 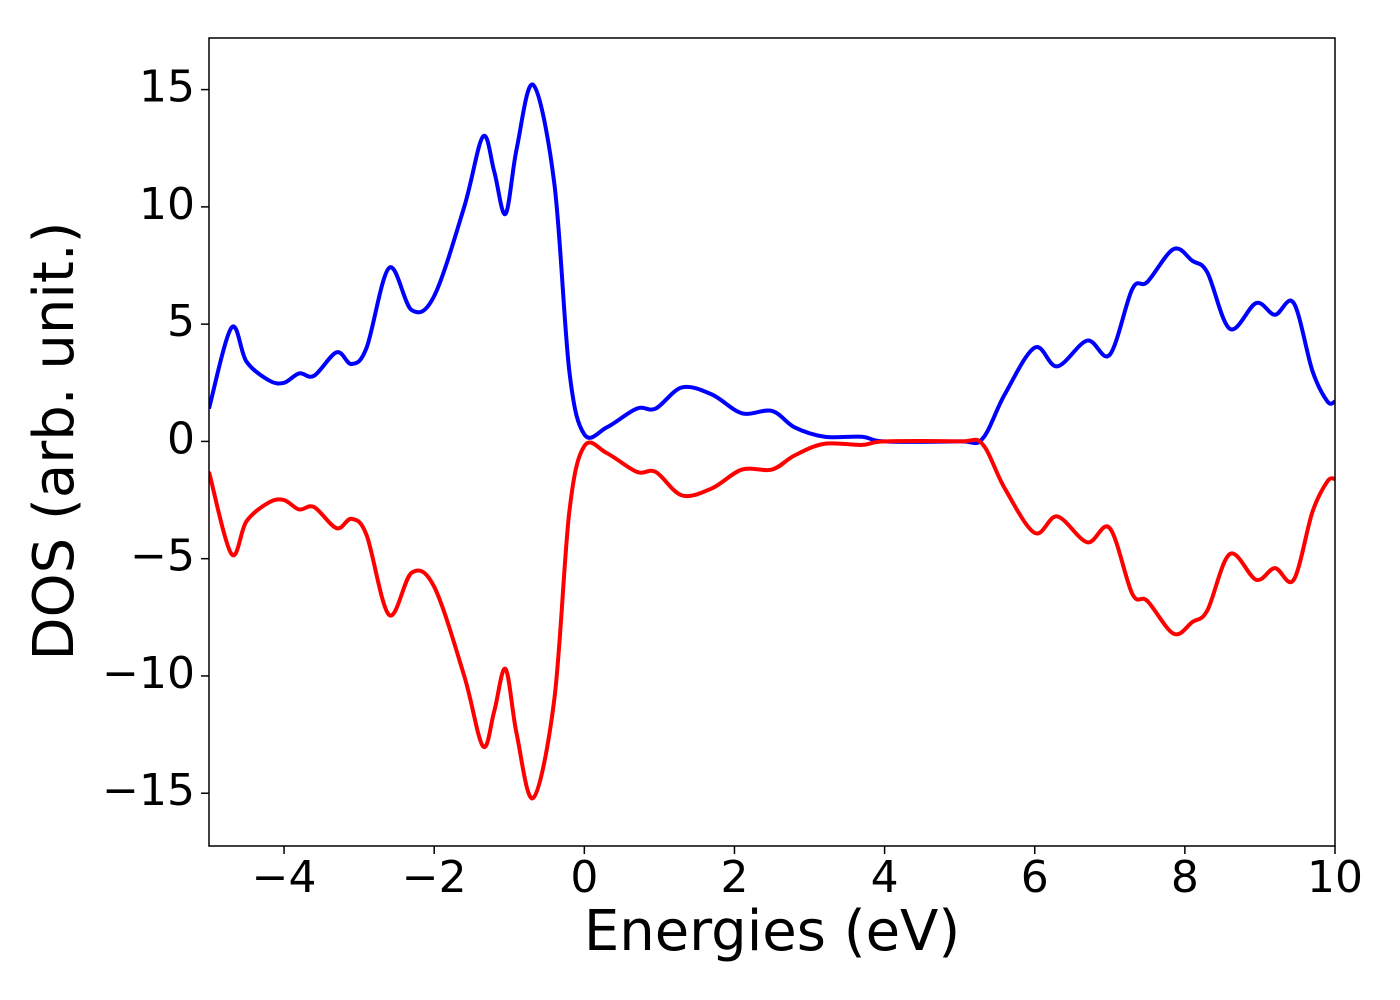 I want to click on y-tick-label: −15, so click(x=148, y=790).